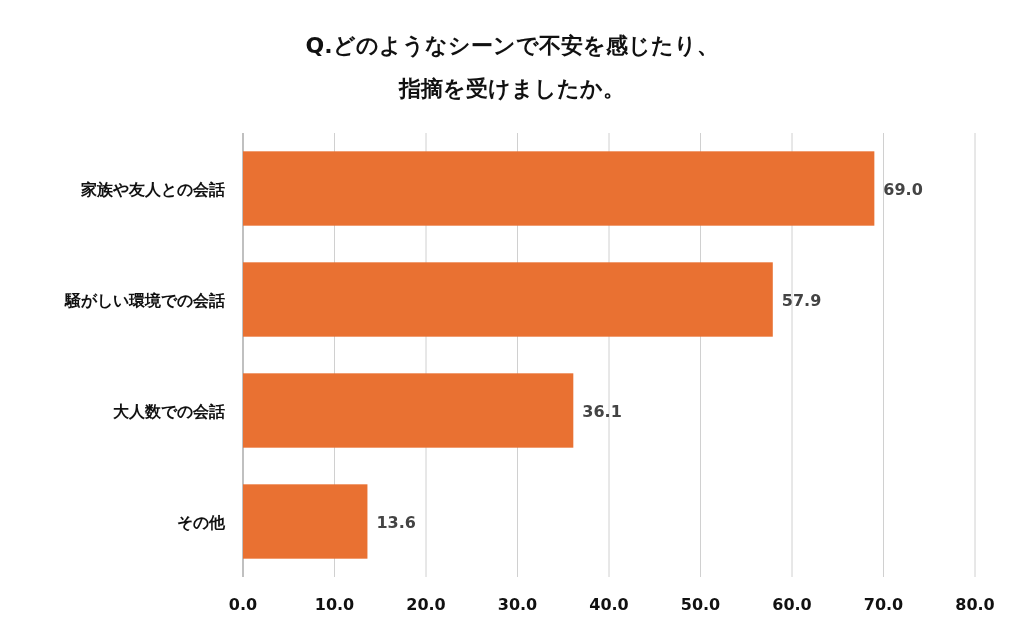 This screenshot has width=1024, height=631. I want to click on data-label: 13.6, so click(396, 522).